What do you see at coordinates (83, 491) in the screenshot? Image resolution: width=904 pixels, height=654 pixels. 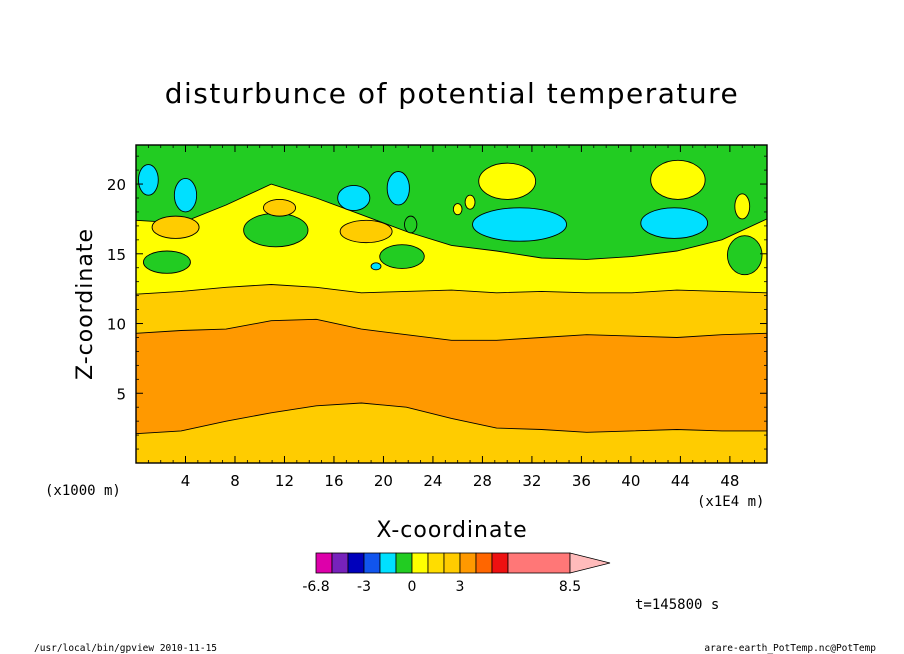 I see `y-unit-label: (x1000 m)` at bounding box center [83, 491].